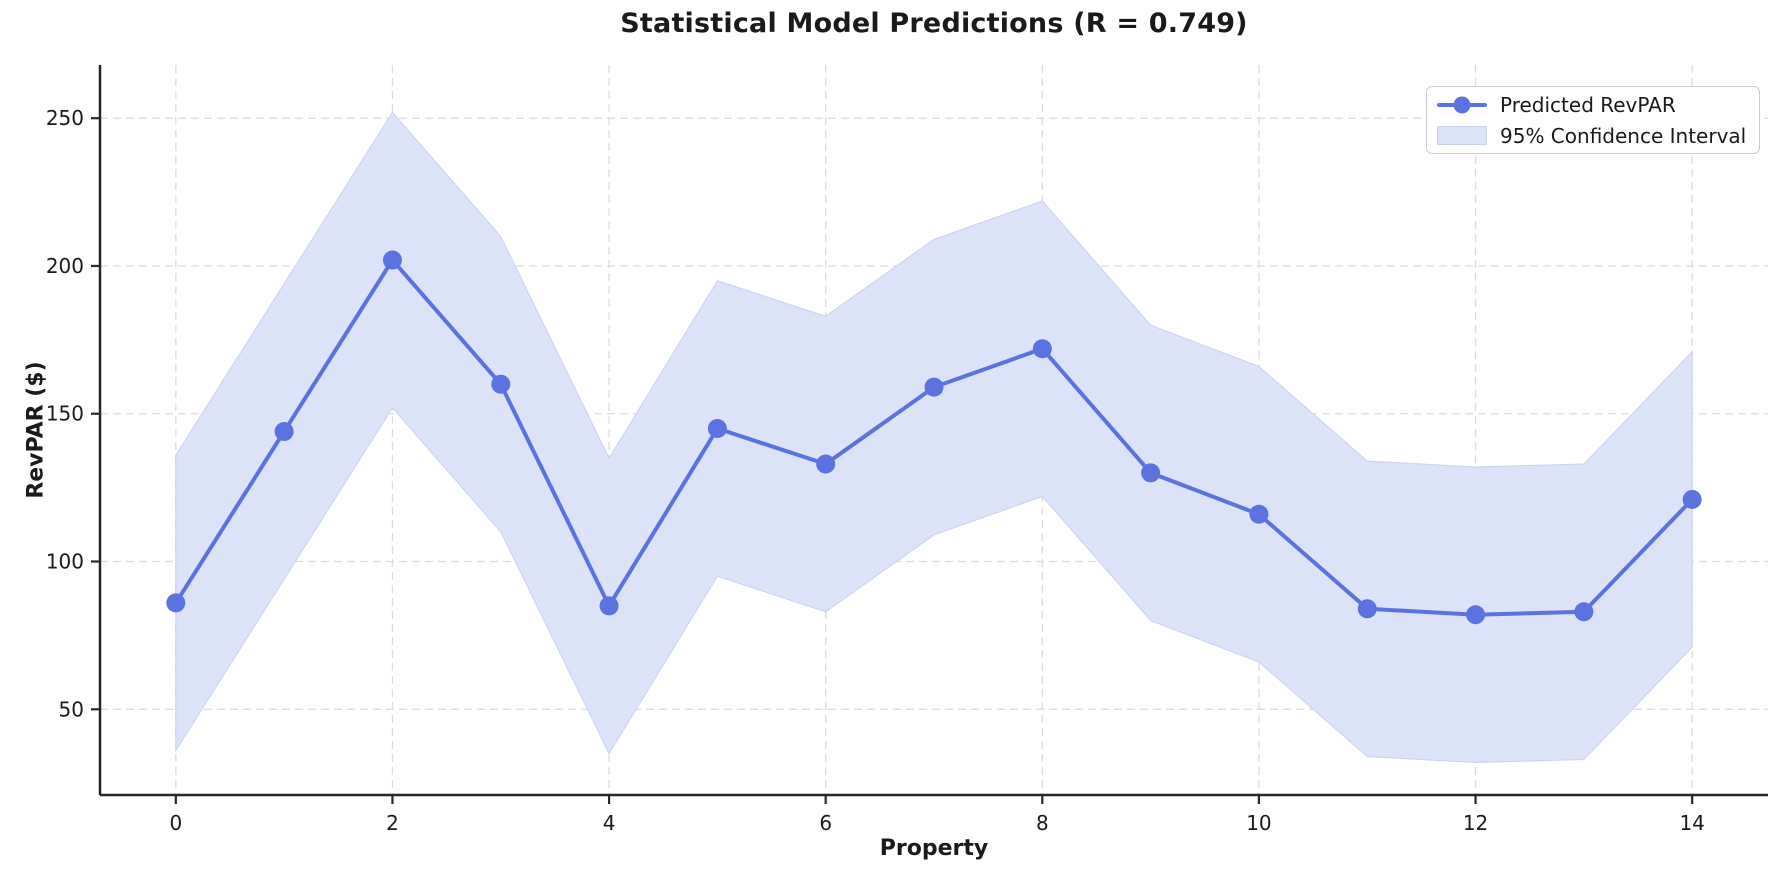  I want to click on y-tick-label: 100, so click(65, 562).